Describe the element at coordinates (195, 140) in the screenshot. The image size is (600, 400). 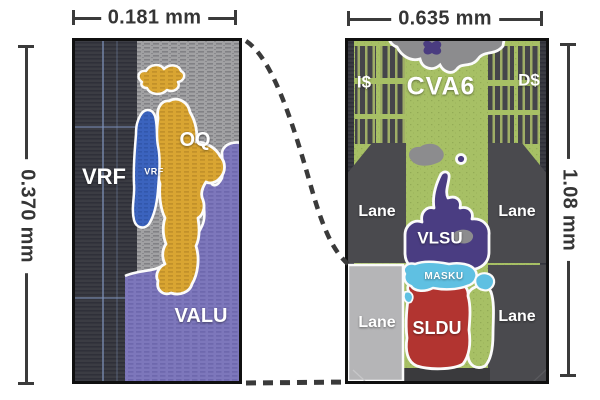
I see `oq-label: OQ` at that location.